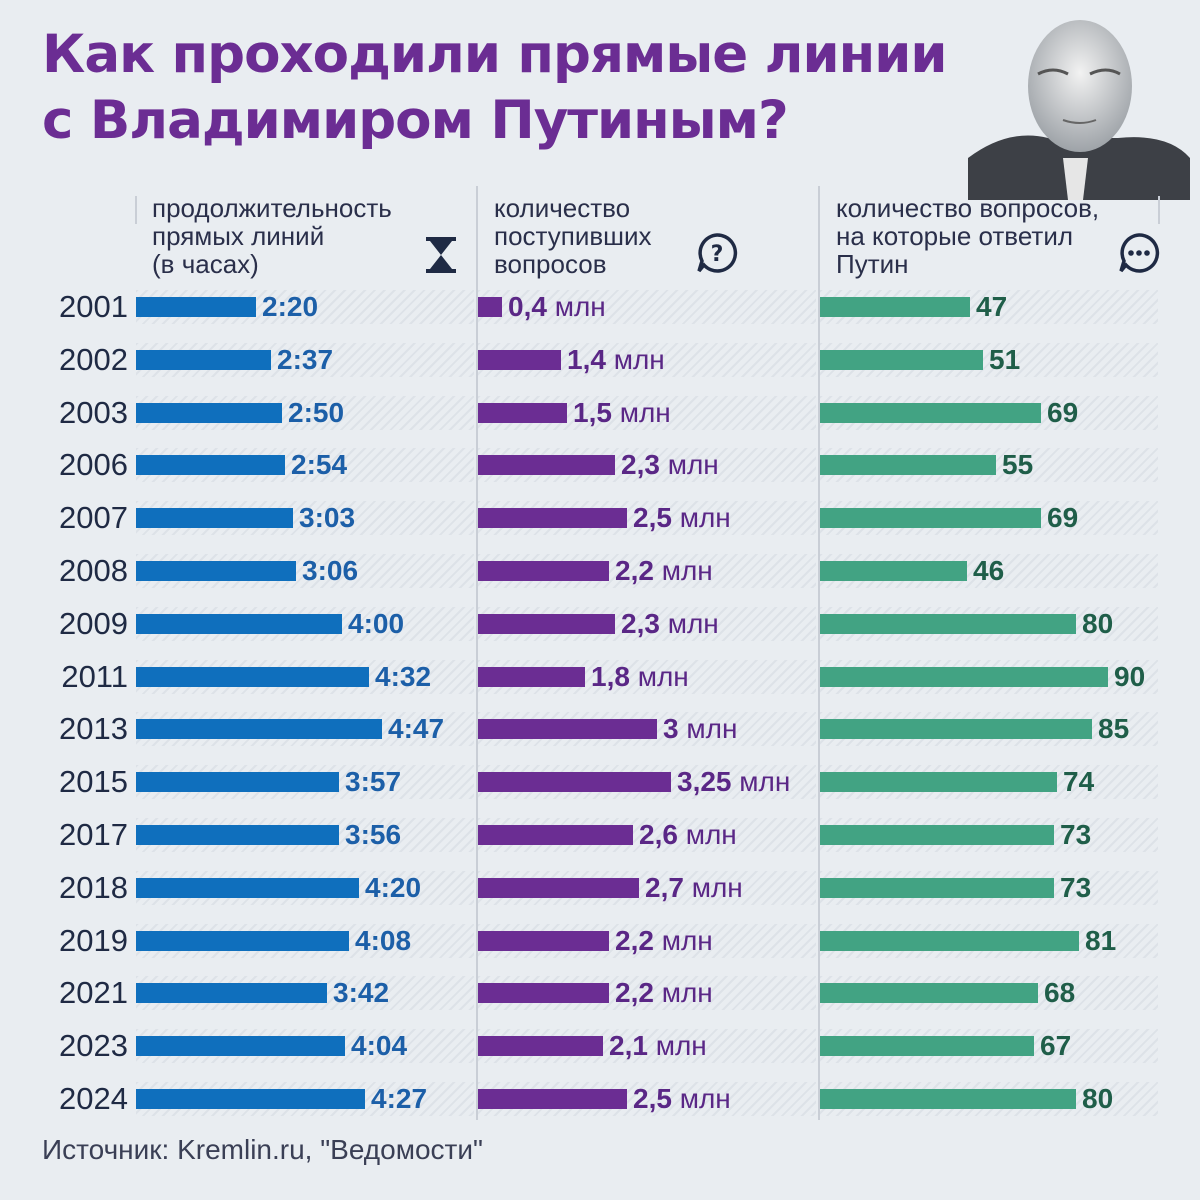 This screenshot has height=1200, width=1200. I want to click on answered-value-label: 67, so click(1056, 1046).